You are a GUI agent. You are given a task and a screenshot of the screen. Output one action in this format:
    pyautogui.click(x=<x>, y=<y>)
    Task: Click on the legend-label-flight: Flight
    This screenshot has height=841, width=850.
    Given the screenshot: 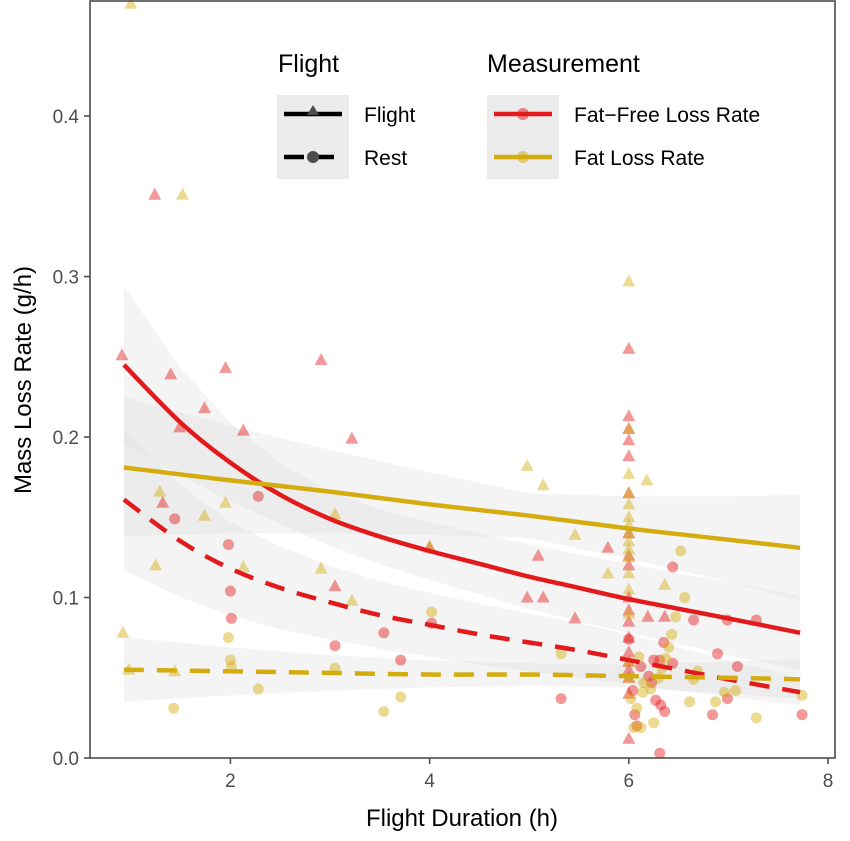 What is the action you would take?
    pyautogui.click(x=390, y=115)
    